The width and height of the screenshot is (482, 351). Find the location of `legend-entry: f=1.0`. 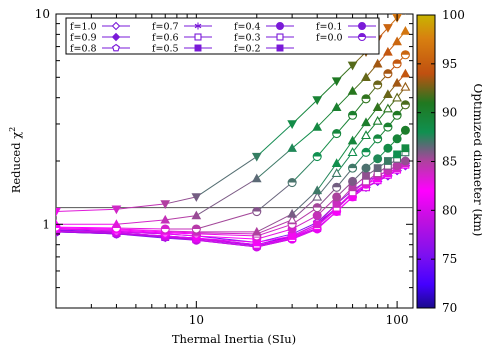

legend-entry: f=1.0 is located at coordinates (100, 27).